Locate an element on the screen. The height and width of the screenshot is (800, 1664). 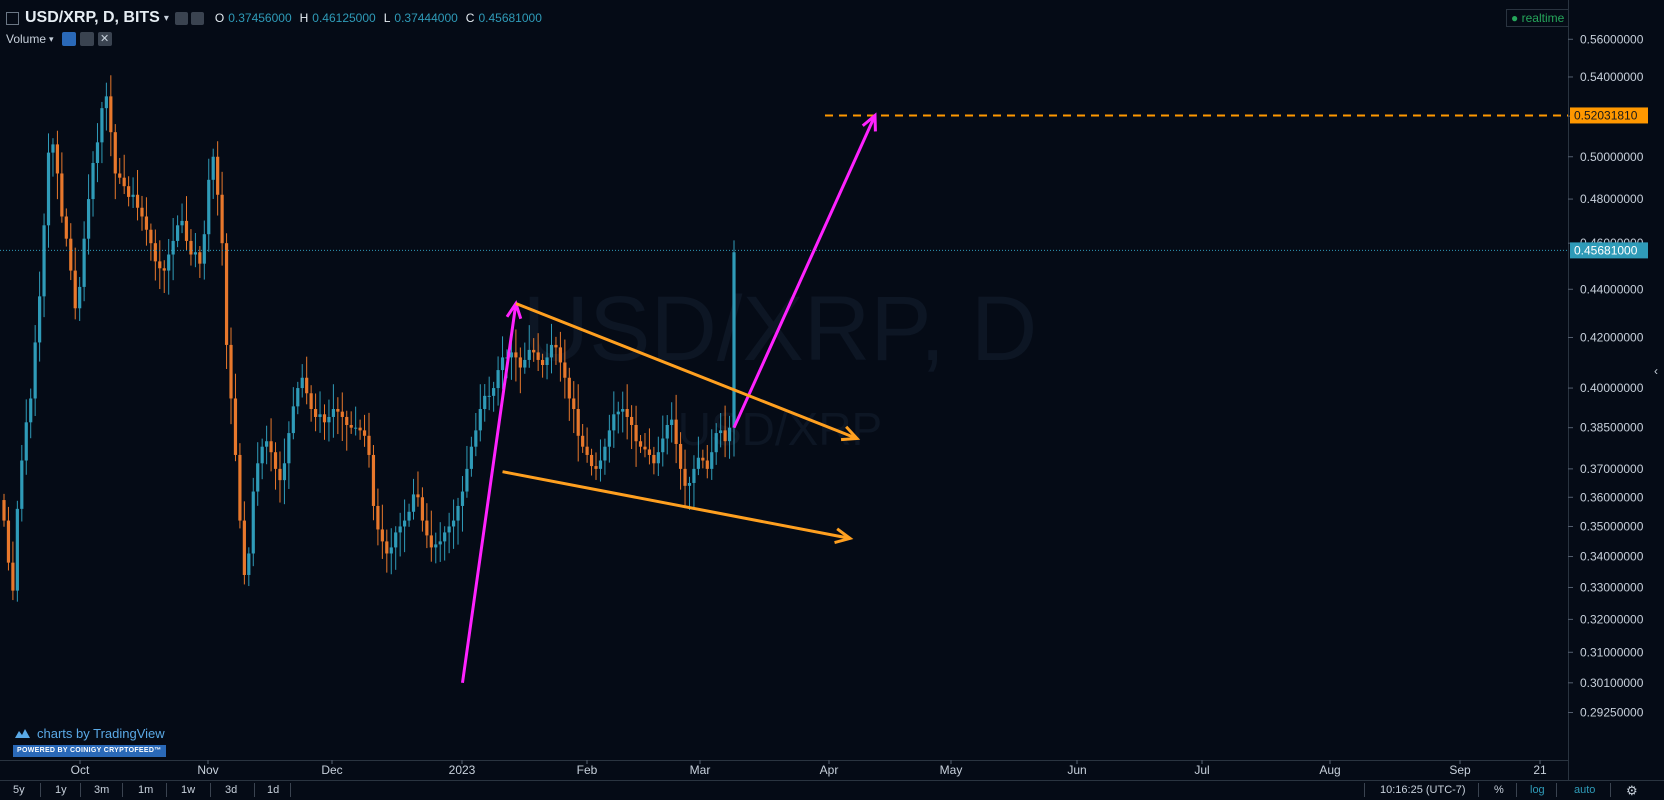
auto-toggle: auto is located at coordinates (1585, 790).